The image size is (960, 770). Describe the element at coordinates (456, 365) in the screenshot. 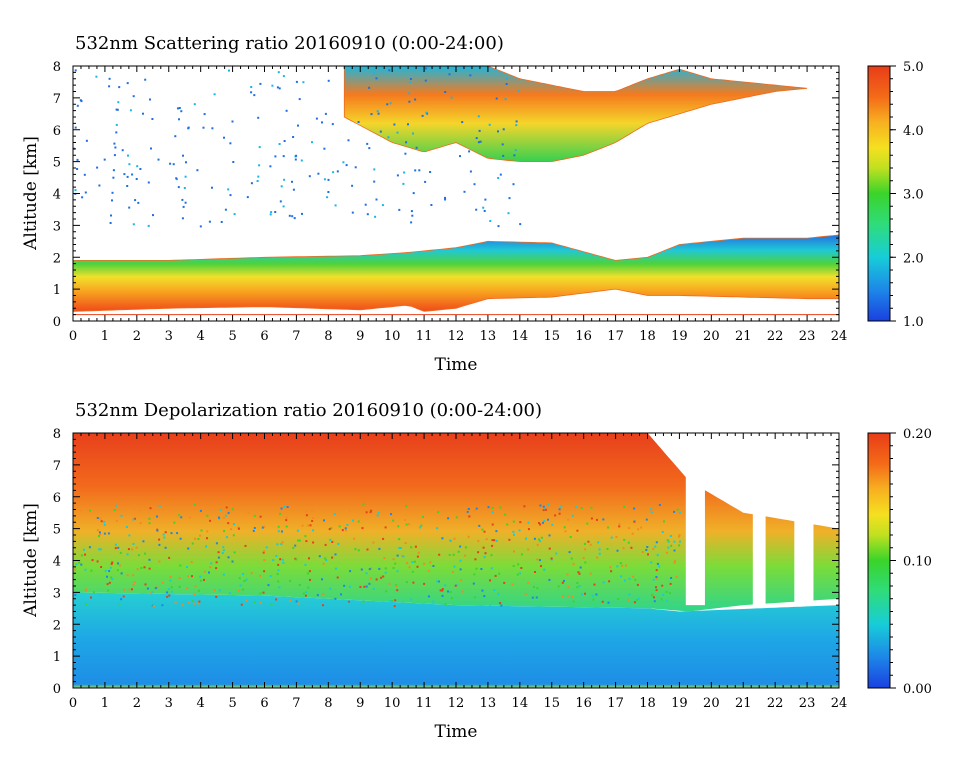

I see `scattering-x-axis-label: Time` at that location.